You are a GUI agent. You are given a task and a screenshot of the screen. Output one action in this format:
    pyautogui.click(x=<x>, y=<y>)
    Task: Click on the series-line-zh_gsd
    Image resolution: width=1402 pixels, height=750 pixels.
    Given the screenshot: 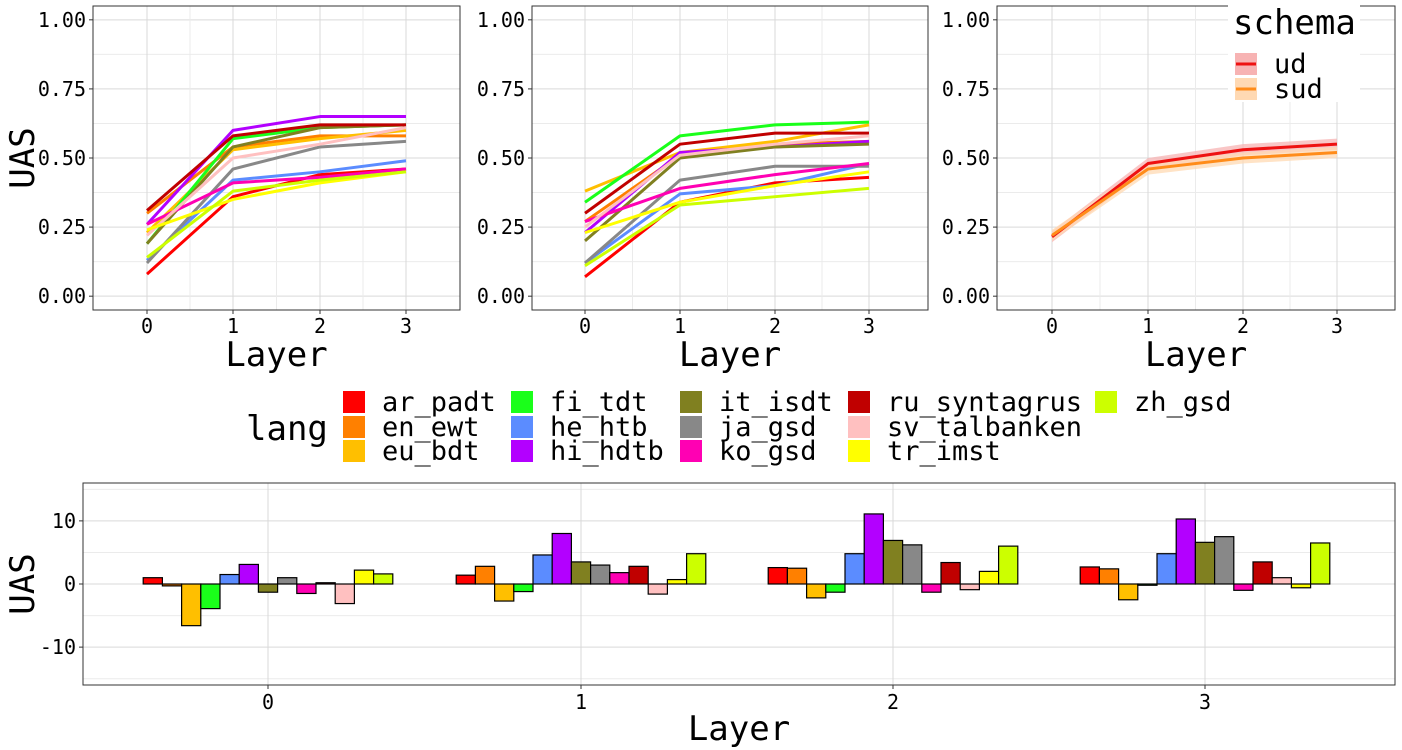 What is the action you would take?
    pyautogui.click(x=727, y=227)
    